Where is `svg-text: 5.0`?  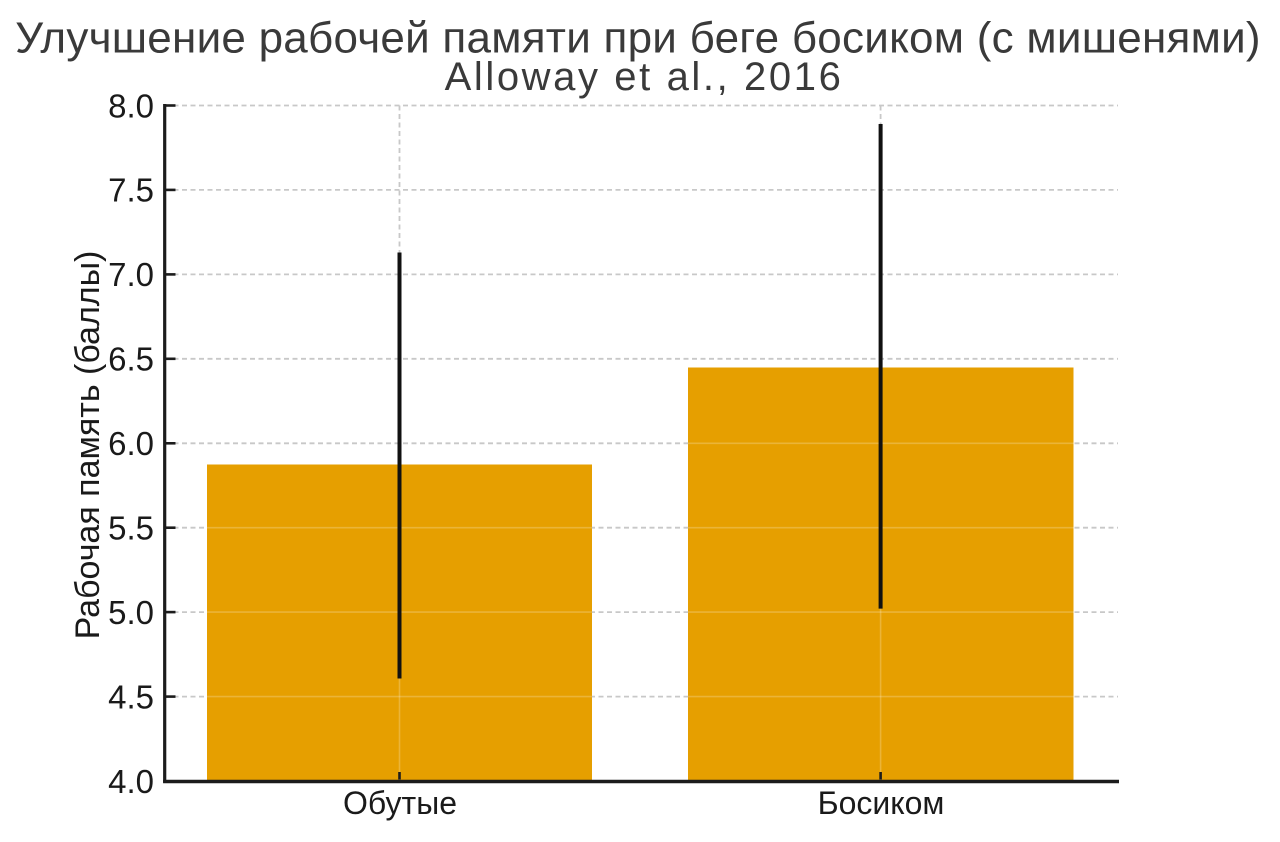
svg-text: 5.0 is located at coordinates (131, 612).